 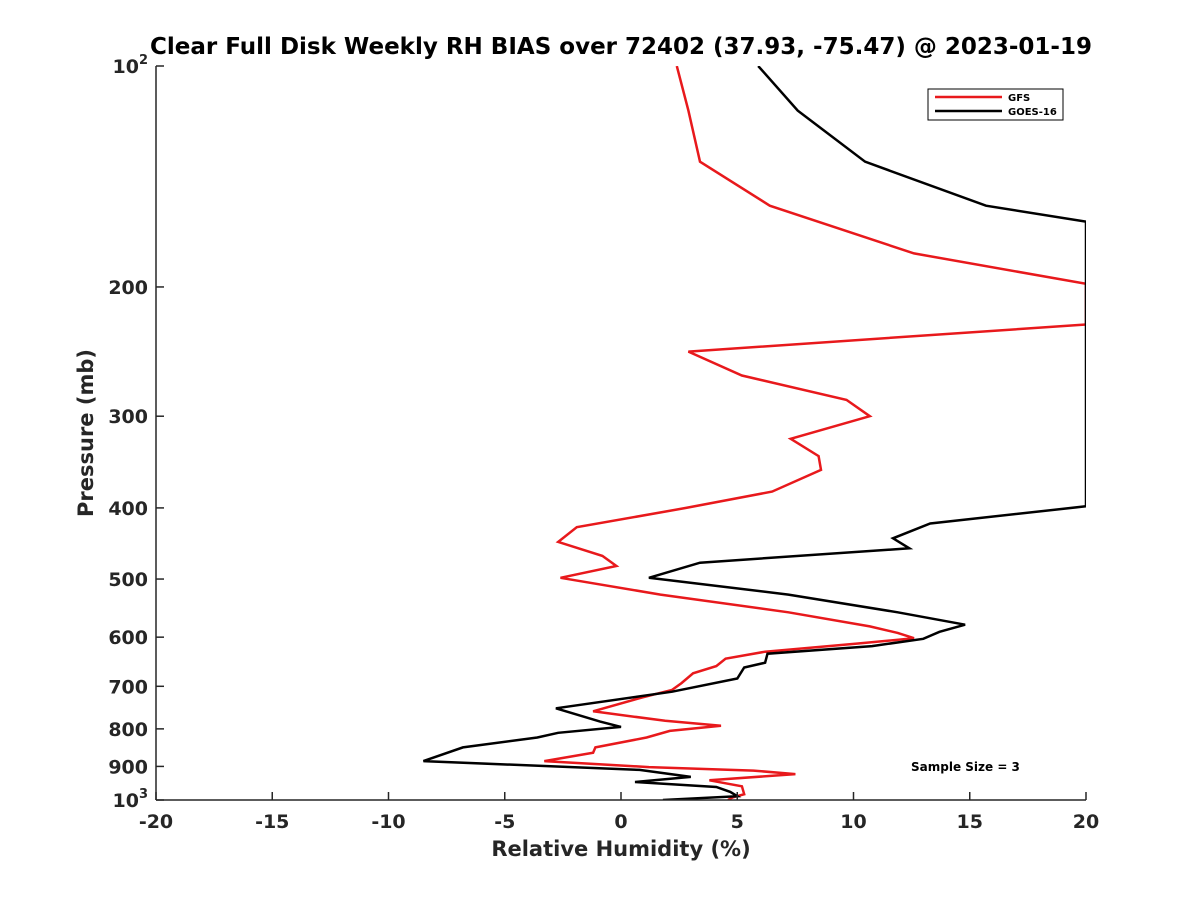 What do you see at coordinates (1032, 112) in the screenshot?
I see `legend-label-goes16: GOES-16` at bounding box center [1032, 112].